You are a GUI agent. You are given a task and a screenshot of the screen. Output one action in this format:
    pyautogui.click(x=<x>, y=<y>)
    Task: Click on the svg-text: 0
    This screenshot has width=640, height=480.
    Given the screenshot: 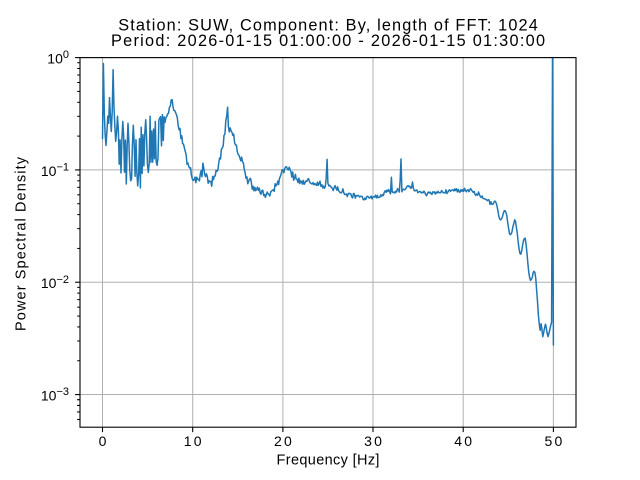 What is the action you would take?
    pyautogui.click(x=103, y=441)
    